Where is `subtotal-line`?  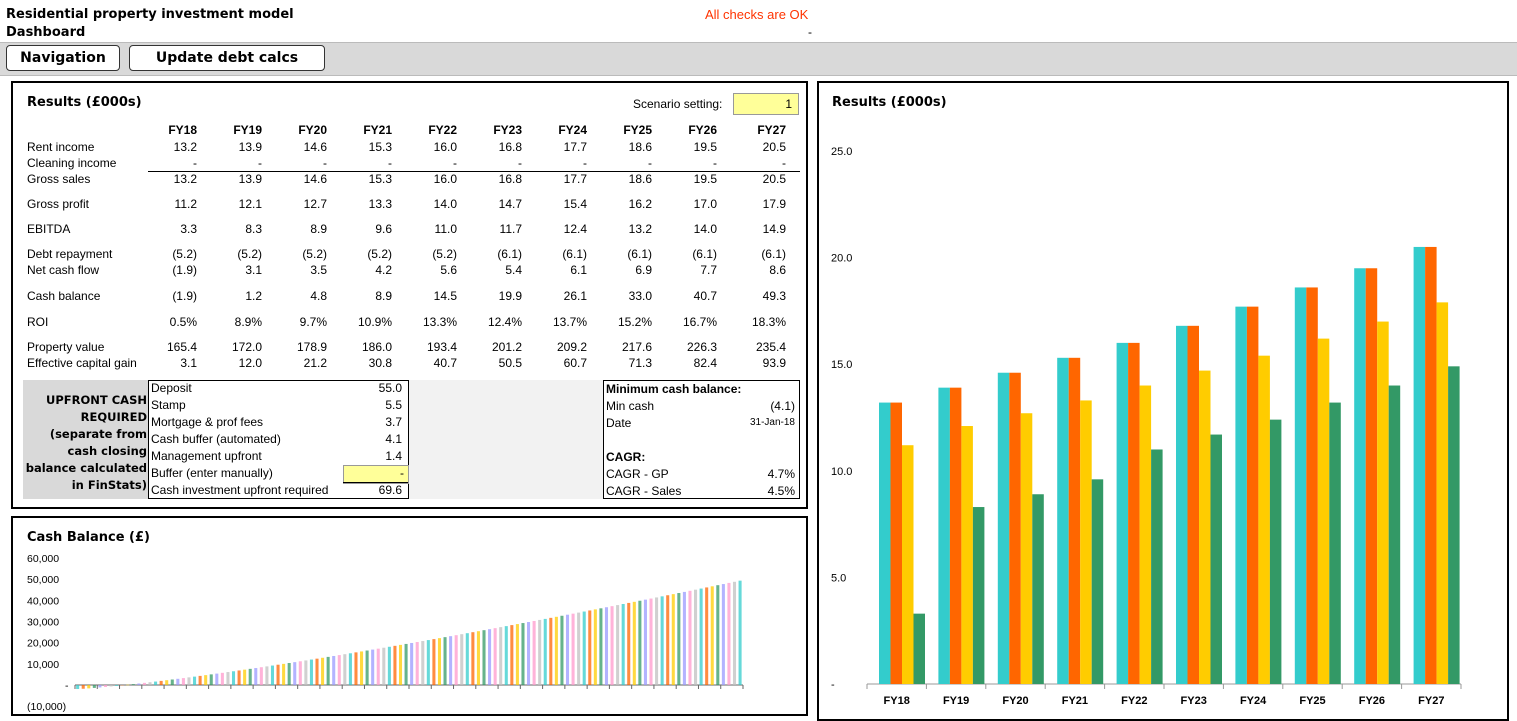 subtotal-line is located at coordinates (474, 171).